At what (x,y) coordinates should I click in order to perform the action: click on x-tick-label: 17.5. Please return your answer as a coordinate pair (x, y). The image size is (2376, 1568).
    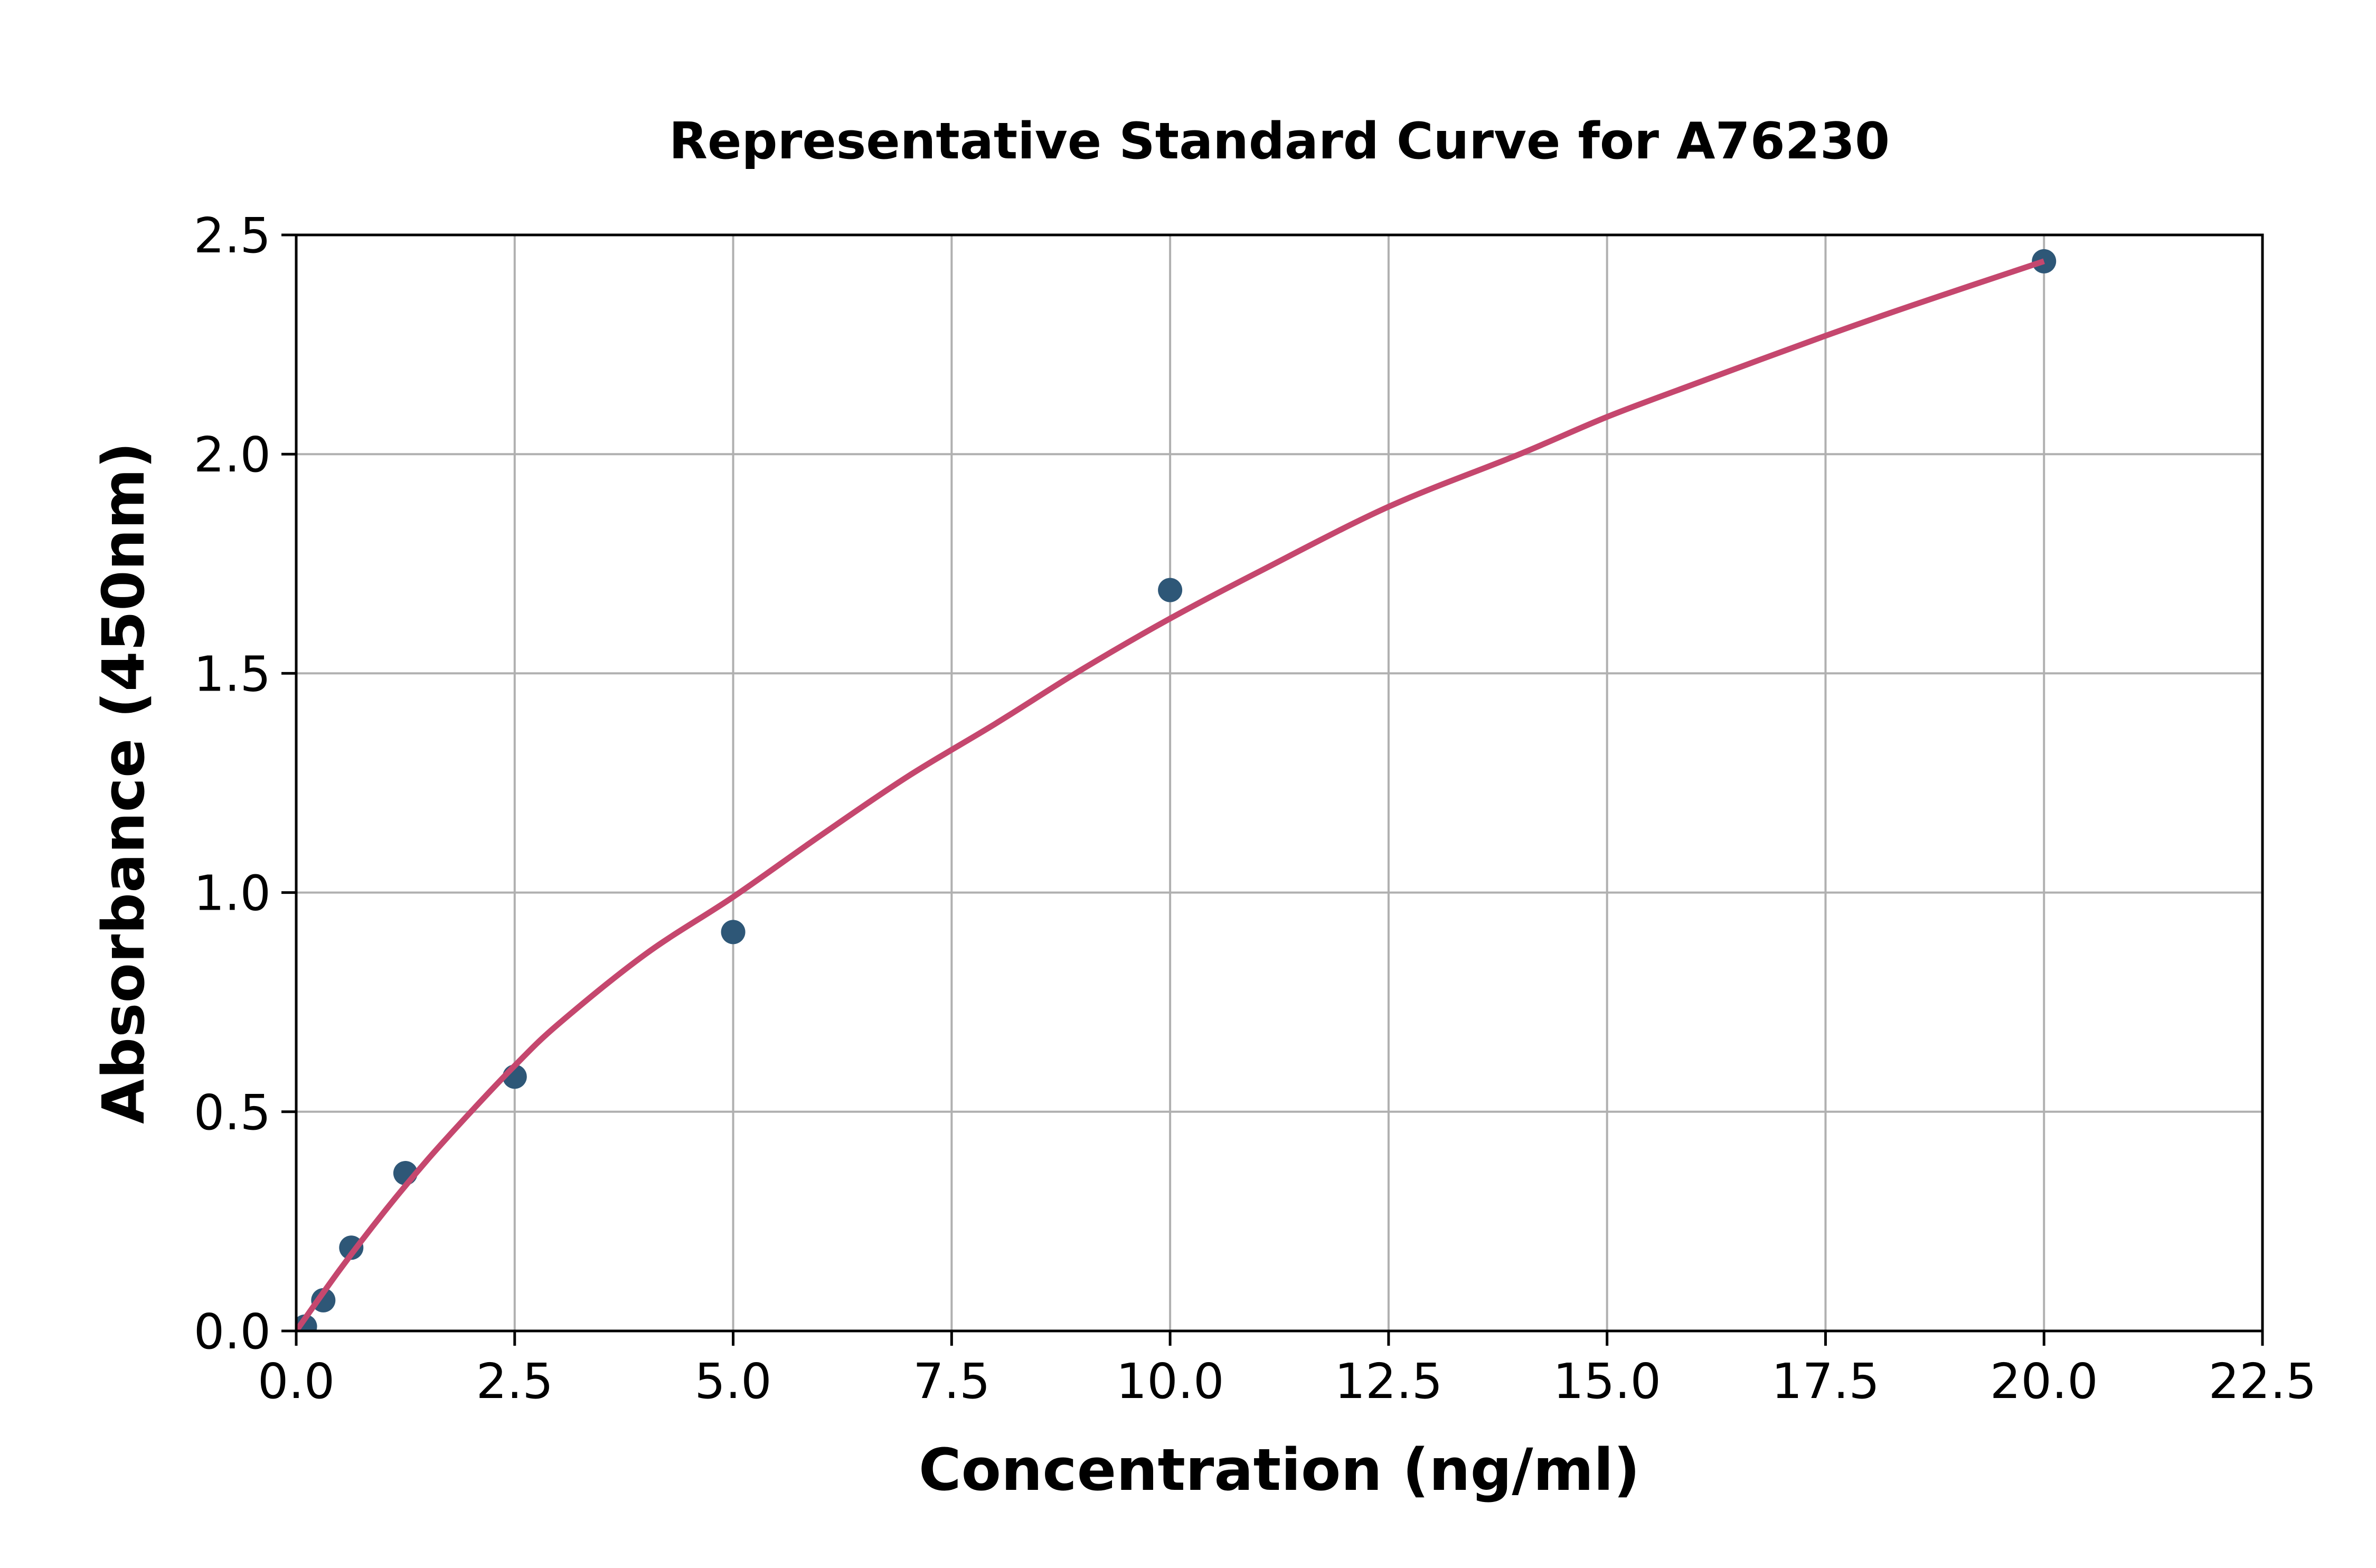
    Looking at the image, I should click on (1826, 1382).